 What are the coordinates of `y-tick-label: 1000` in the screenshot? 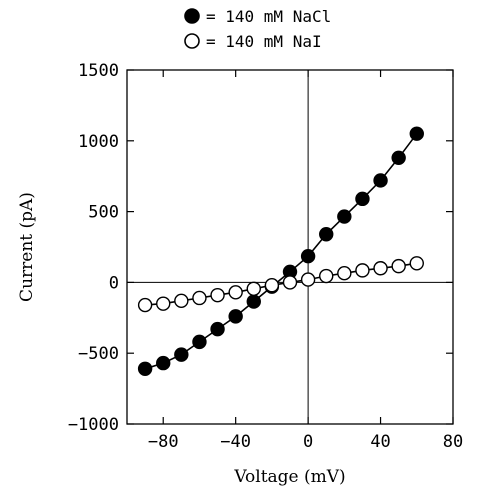 It's located at (98, 142).